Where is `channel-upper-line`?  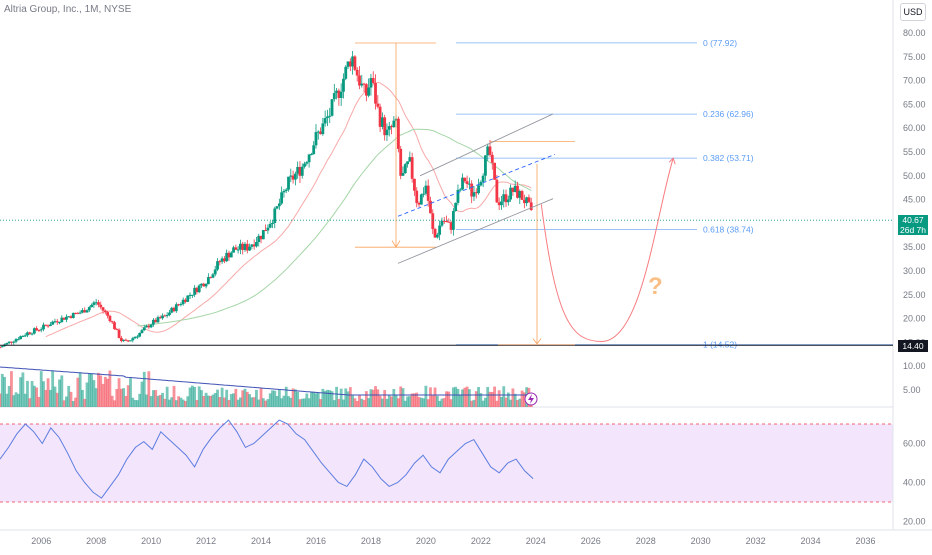 channel-upper-line is located at coordinates (486, 145).